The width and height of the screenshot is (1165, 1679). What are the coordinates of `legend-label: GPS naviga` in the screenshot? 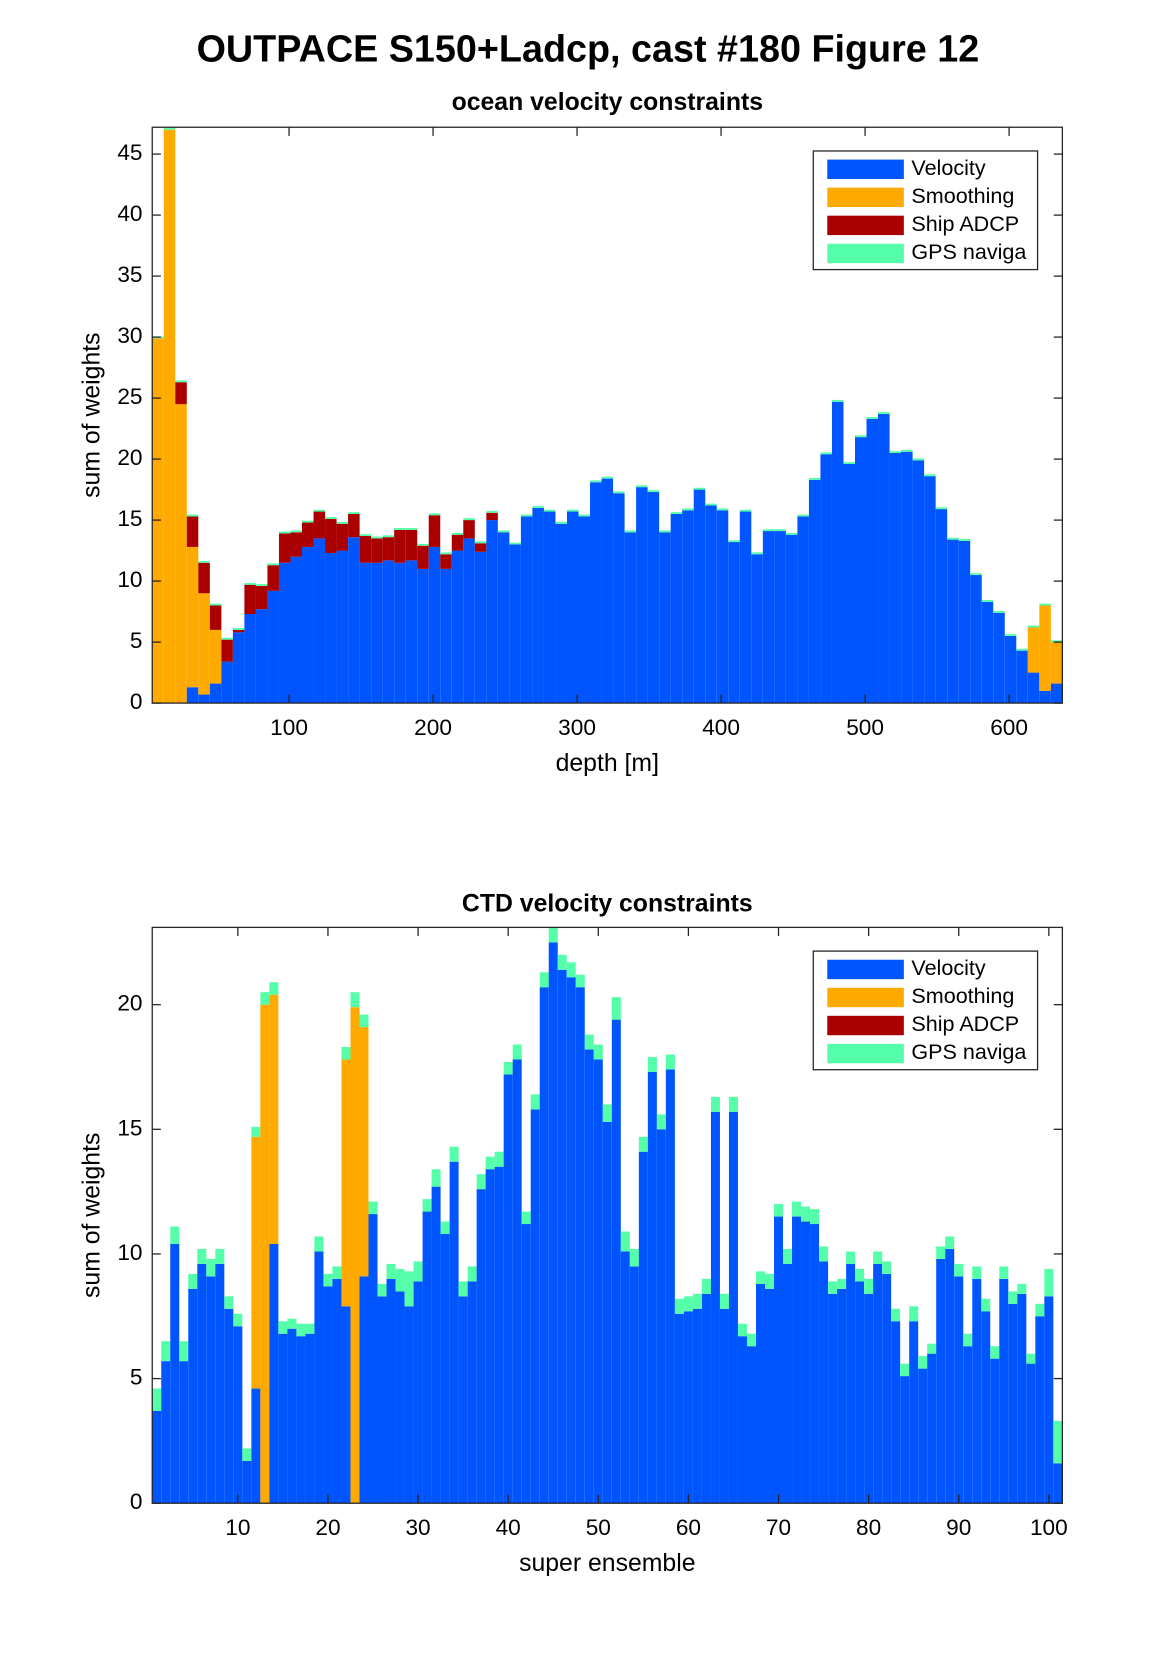 It's located at (968, 1051).